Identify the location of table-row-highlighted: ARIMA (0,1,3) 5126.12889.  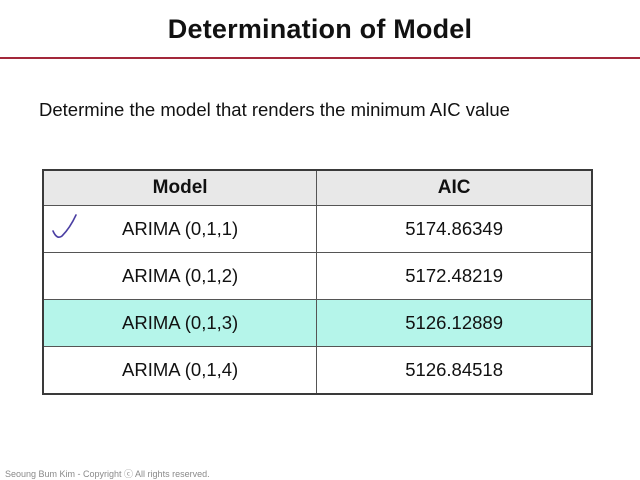
(317, 323).